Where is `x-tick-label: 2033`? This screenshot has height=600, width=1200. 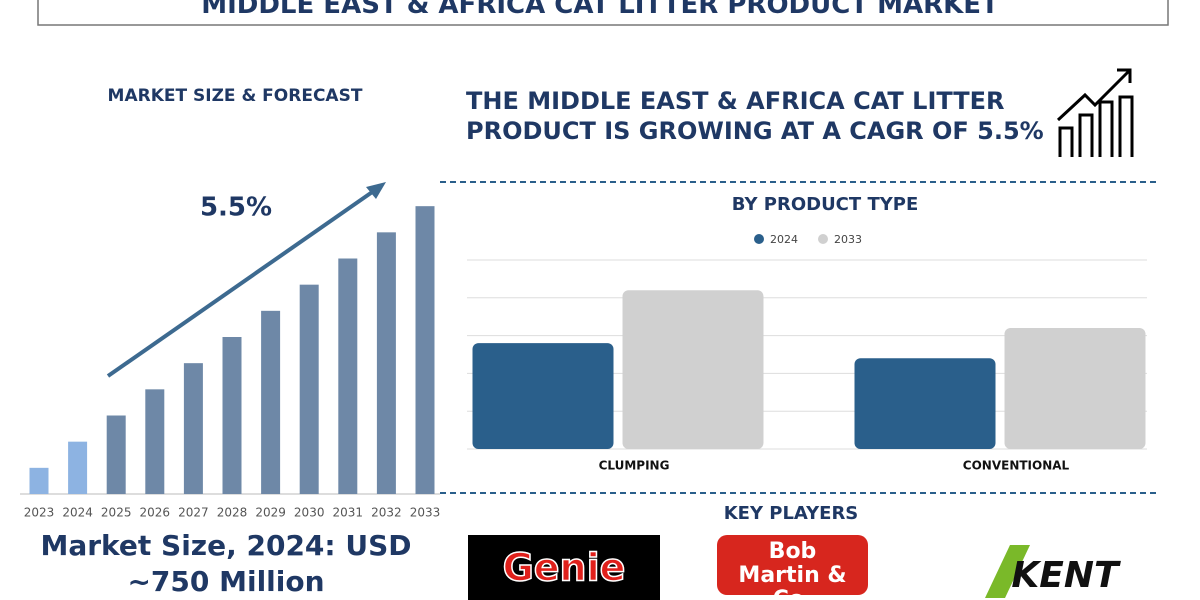
x-tick-label: 2033 is located at coordinates (425, 513).